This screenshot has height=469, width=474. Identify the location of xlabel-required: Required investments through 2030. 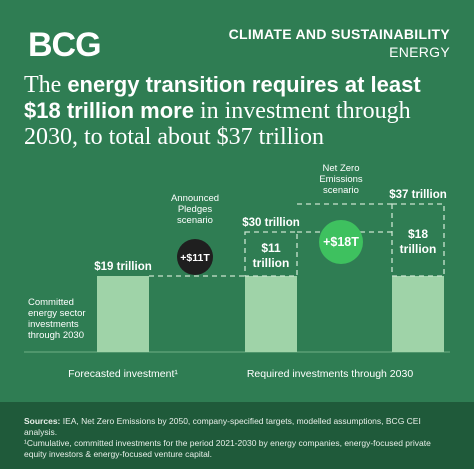
(330, 374).